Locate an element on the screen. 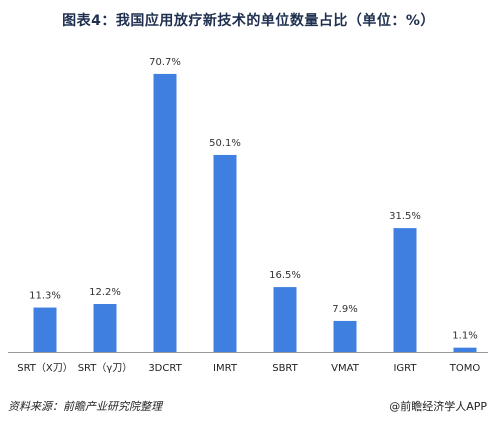  data-label-3: 50.1% is located at coordinates (225, 143).